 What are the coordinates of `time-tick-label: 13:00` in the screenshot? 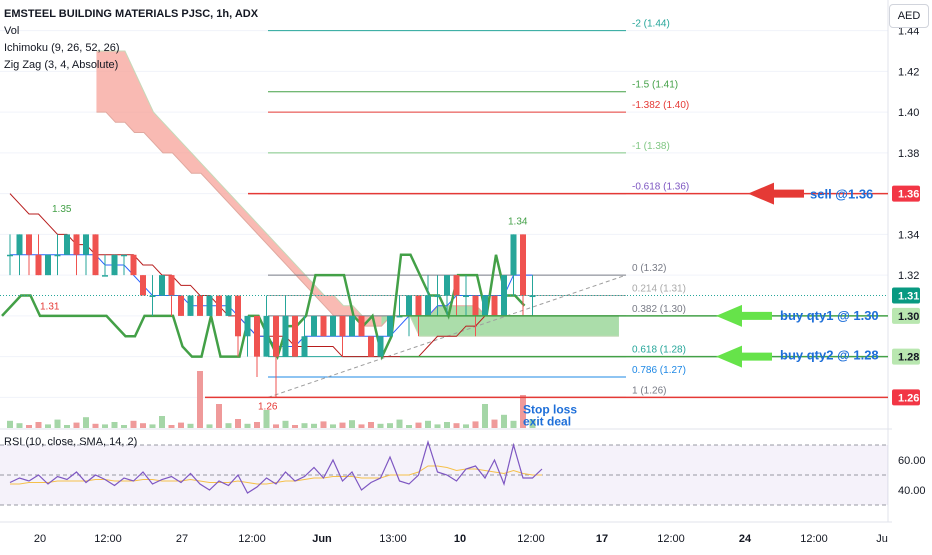 It's located at (393, 539).